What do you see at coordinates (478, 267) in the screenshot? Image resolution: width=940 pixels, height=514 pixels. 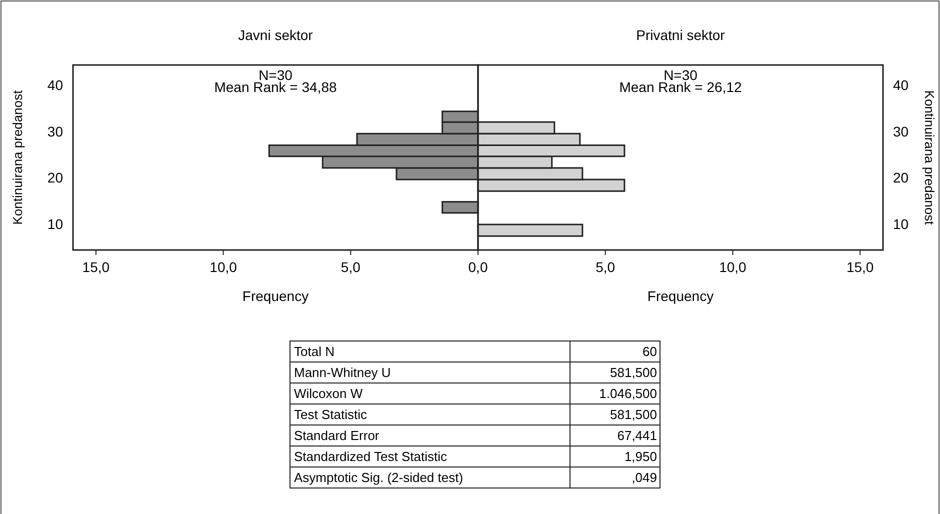 I see `x-tick-label: 0,0` at bounding box center [478, 267].